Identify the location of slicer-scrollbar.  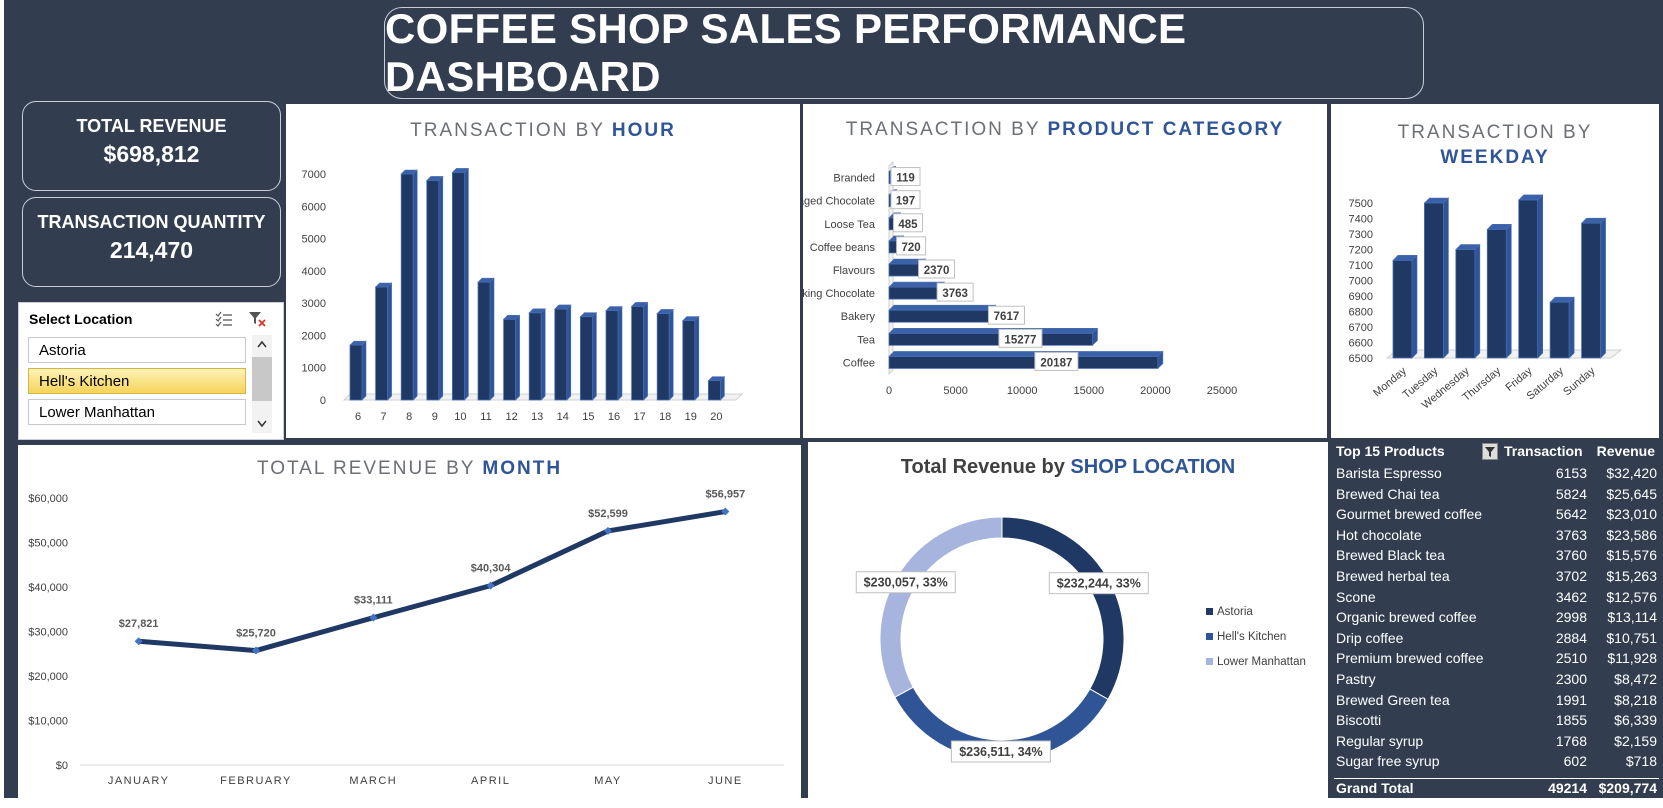
(262, 384).